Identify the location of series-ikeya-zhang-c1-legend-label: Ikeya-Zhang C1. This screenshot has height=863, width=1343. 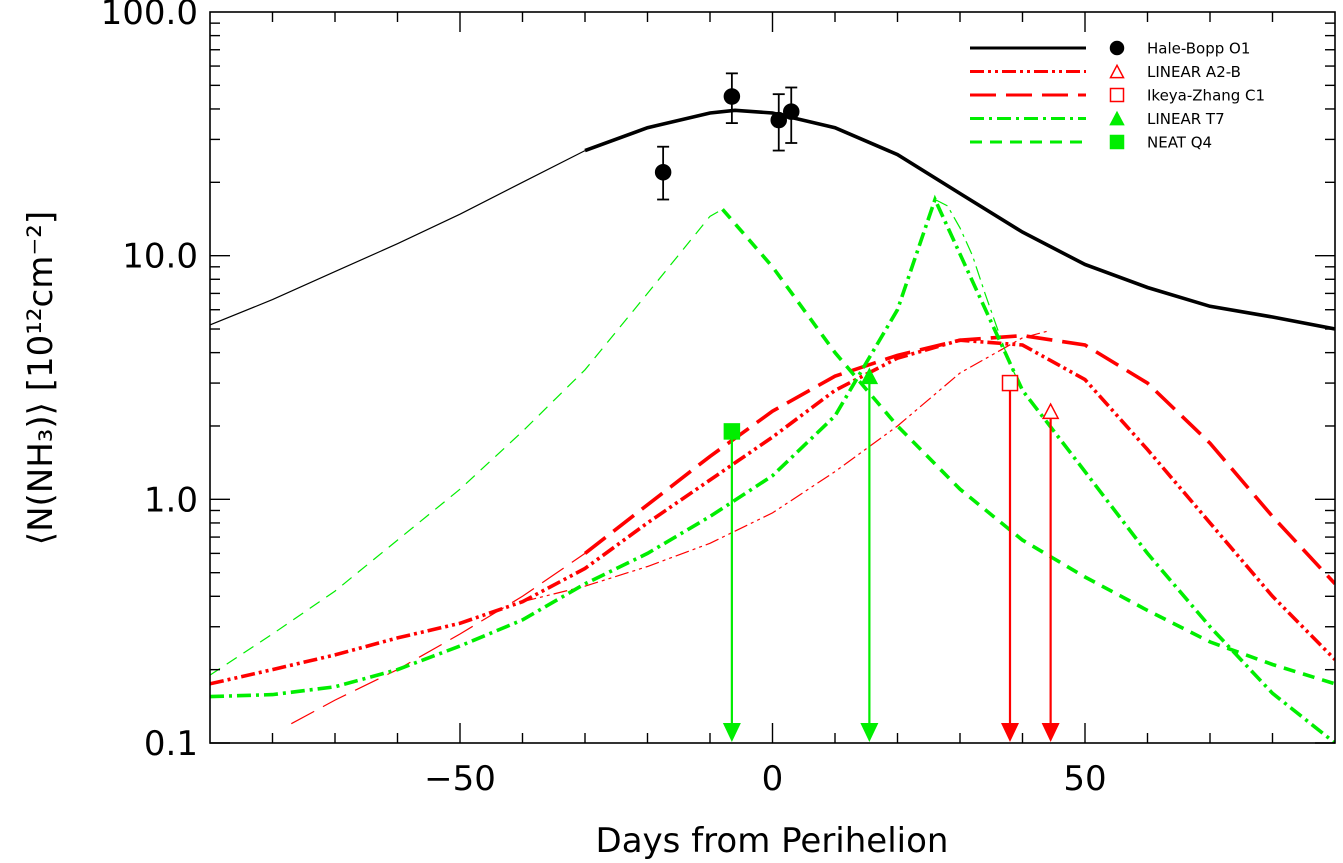
(1206, 96).